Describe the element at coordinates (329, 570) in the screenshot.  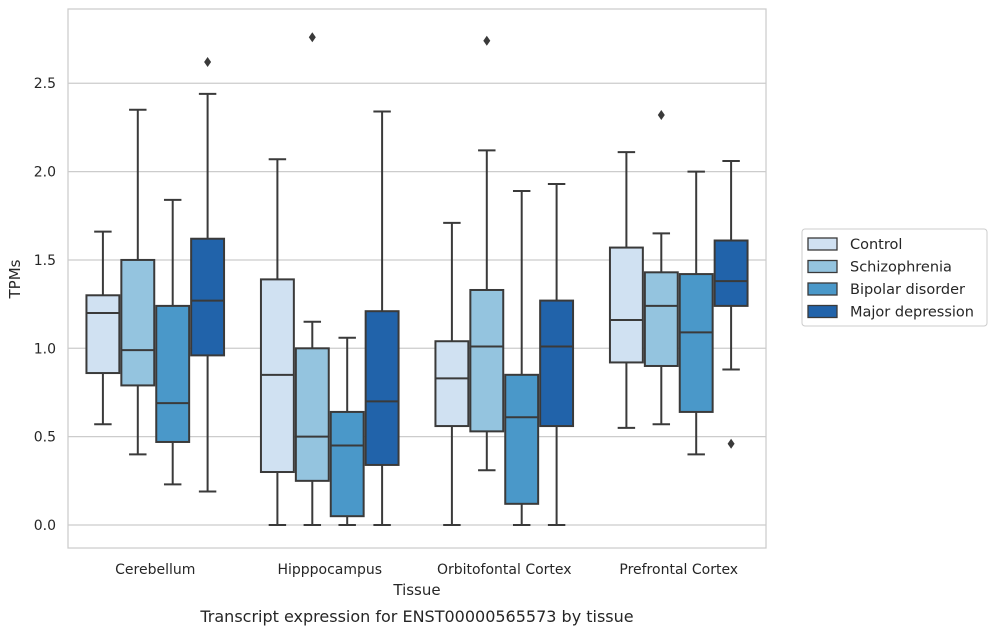
I see `x-tick-label: Hipppocampus` at that location.